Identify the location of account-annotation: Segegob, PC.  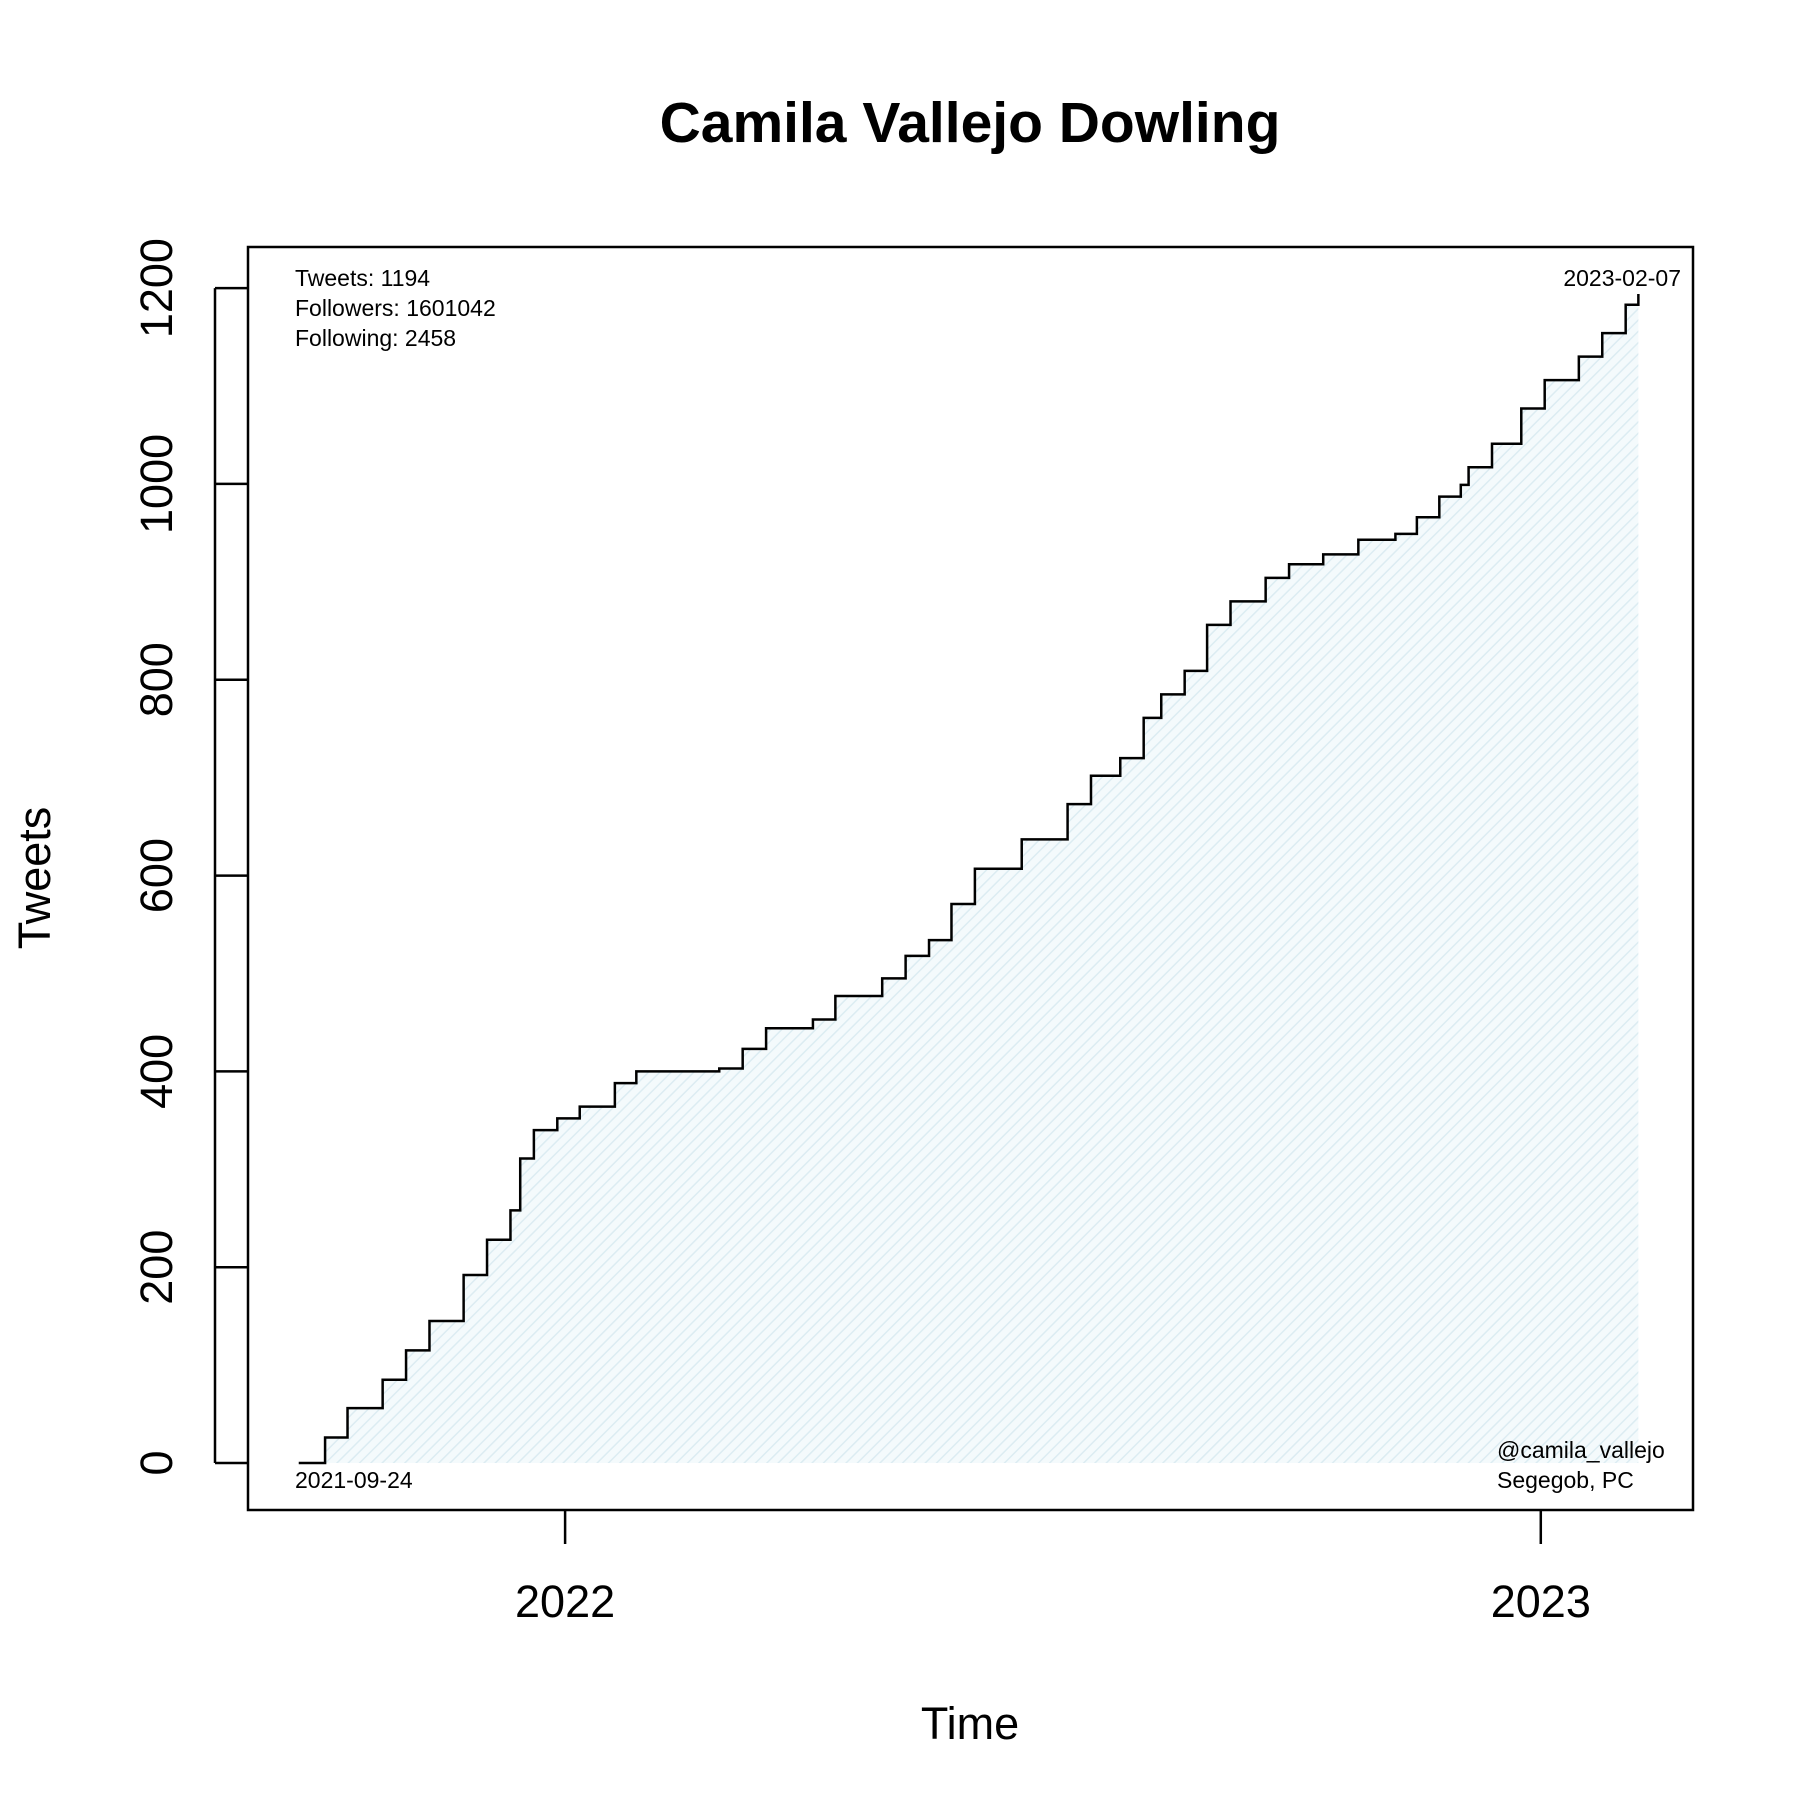
(1565, 1480).